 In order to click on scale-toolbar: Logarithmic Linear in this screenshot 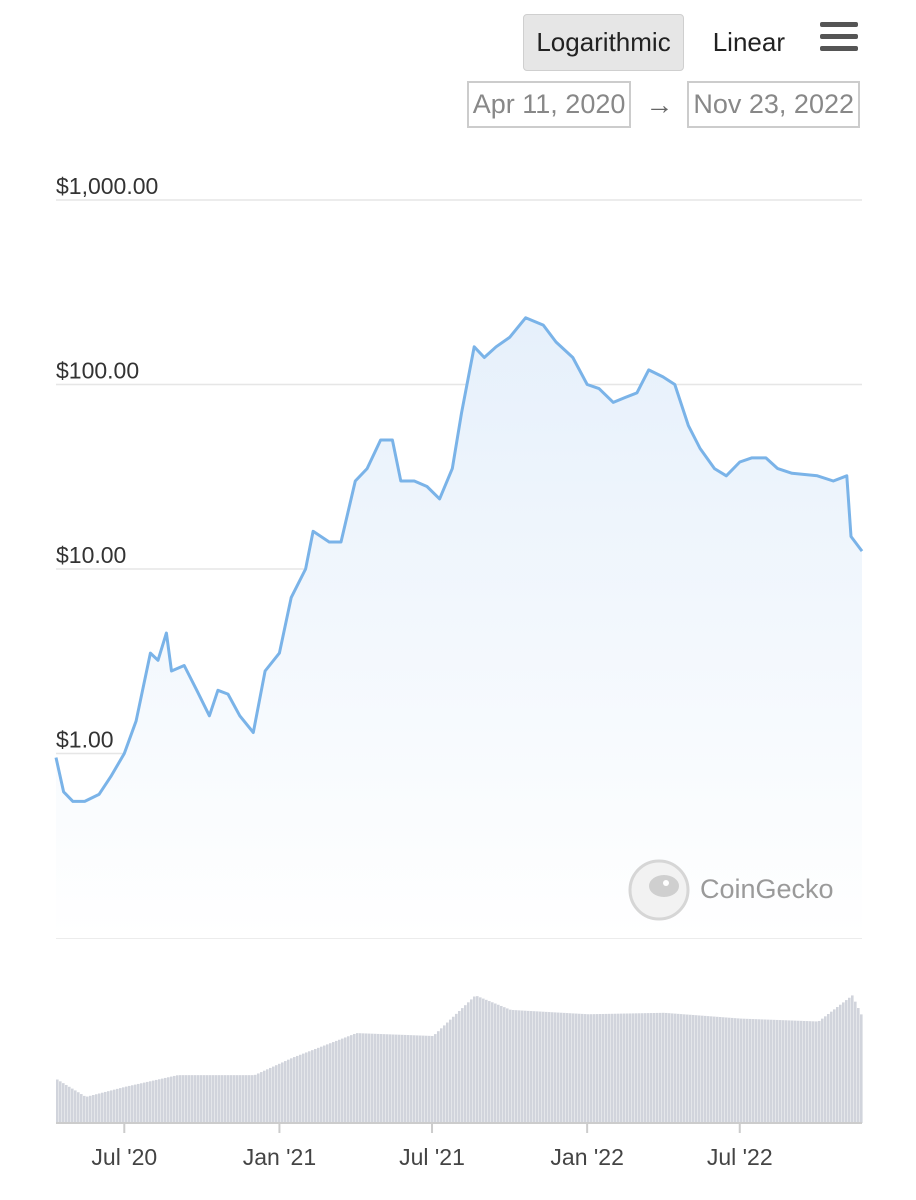, I will do `click(691, 42)`.